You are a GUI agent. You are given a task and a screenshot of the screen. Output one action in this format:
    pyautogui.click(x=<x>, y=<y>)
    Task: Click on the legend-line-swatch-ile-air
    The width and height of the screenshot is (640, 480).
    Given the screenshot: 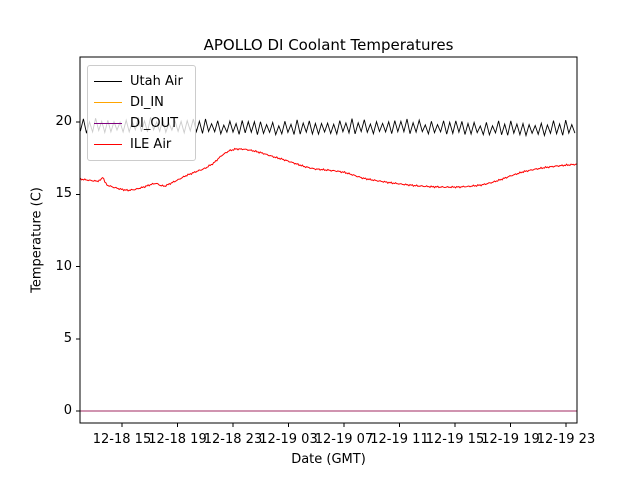 What is the action you would take?
    pyautogui.click(x=108, y=144)
    